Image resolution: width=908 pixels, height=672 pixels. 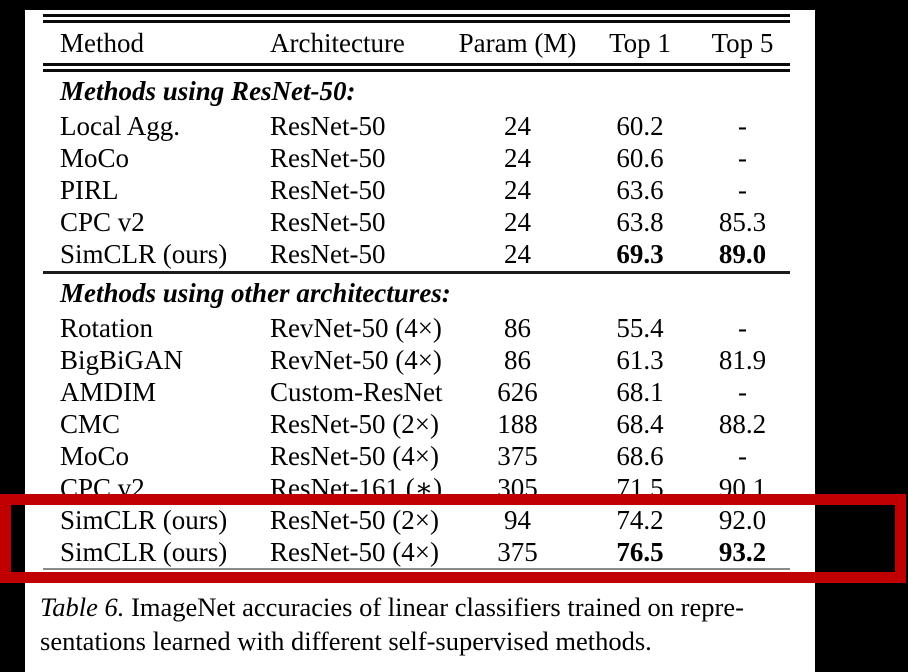 What do you see at coordinates (517, 424) in the screenshot?
I see `param-cell: 188` at bounding box center [517, 424].